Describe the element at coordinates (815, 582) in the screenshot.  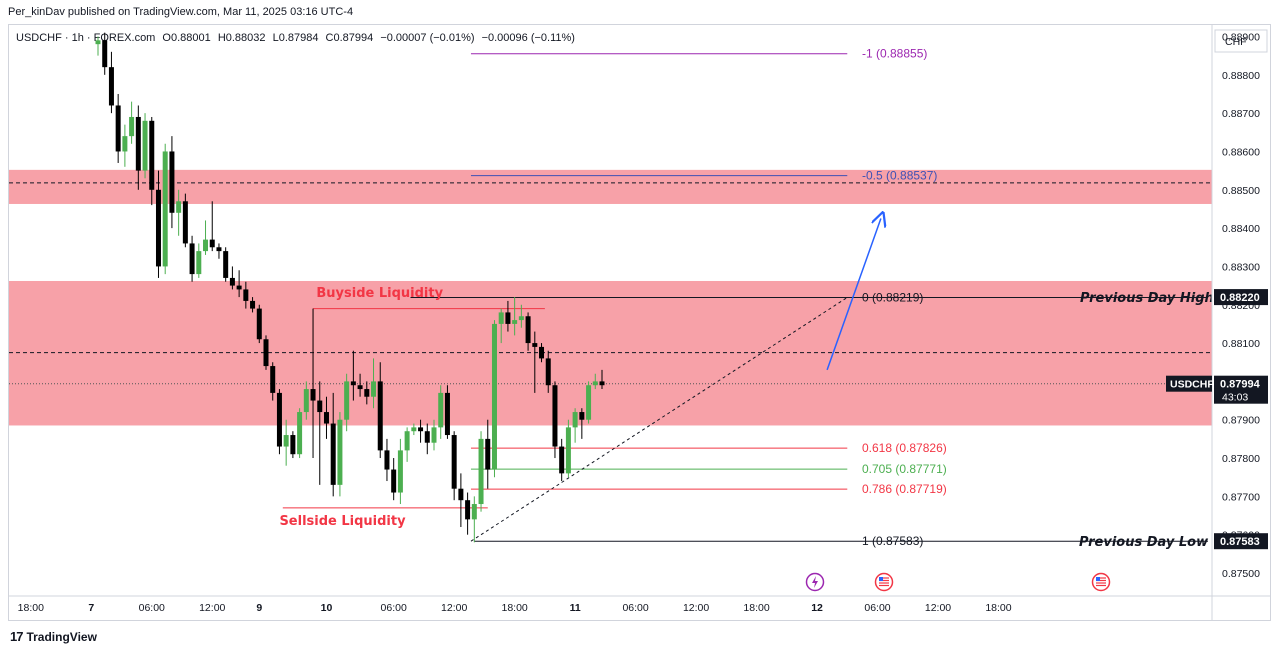
I see `earnings-event-icon` at that location.